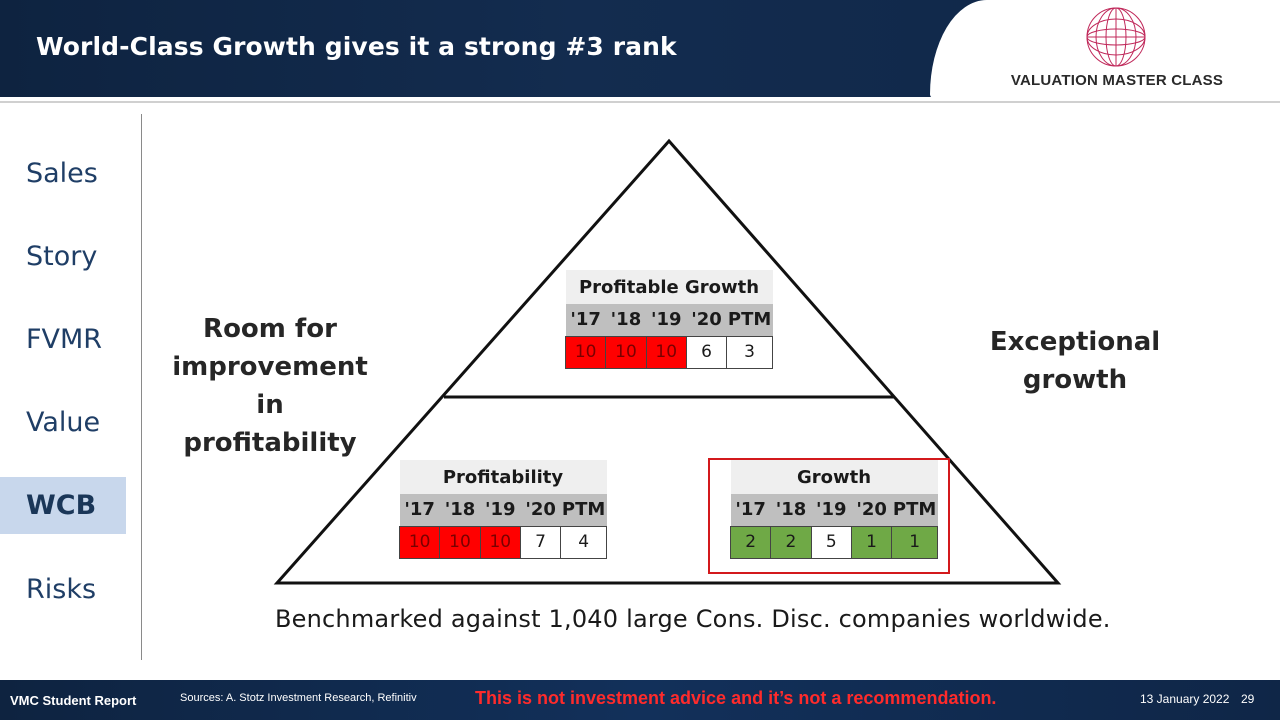  Describe the element at coordinates (62, 173) in the screenshot. I see `sidebar-item-sales: Sales` at that location.